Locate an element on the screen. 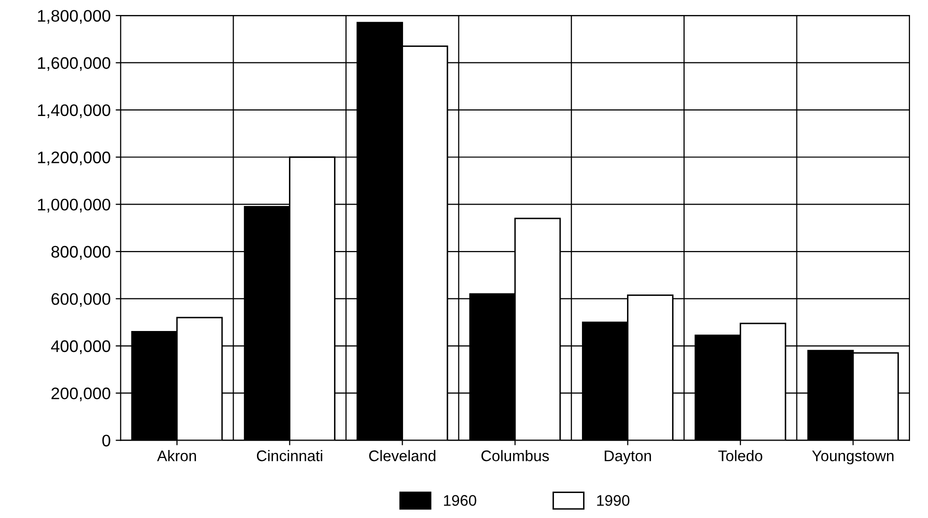 This screenshot has height=518, width=928. y-tick-label: 200,000 is located at coordinates (81, 395).